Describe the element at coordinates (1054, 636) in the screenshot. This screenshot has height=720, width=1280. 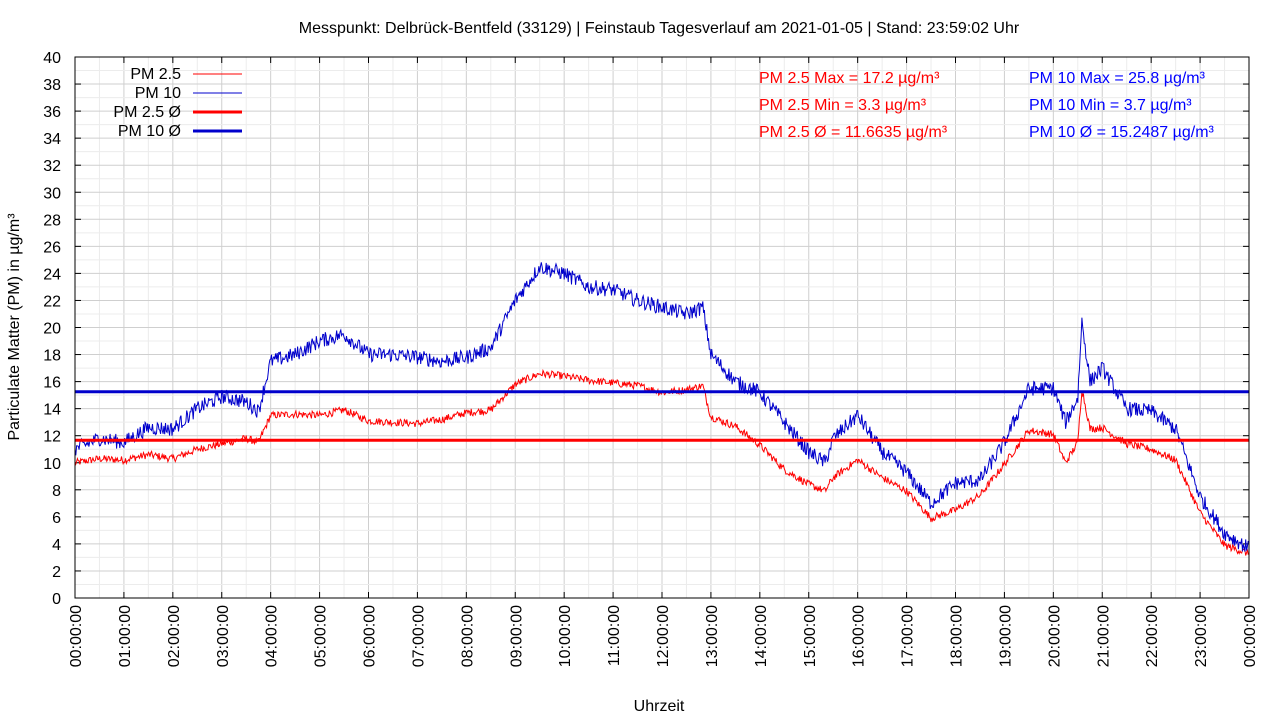
I see `x-tick-label: 20:00:00` at that location.